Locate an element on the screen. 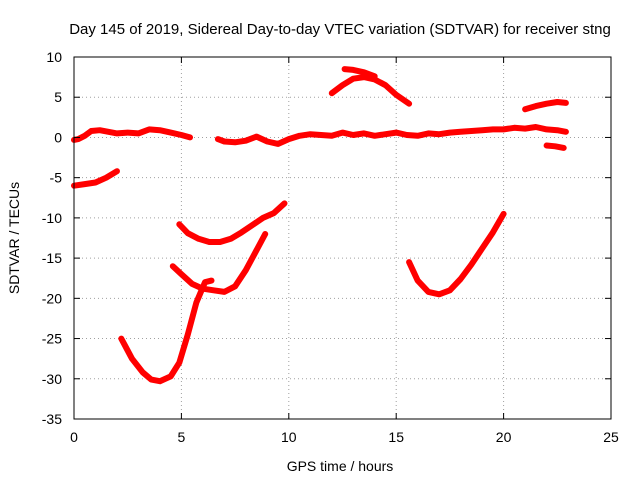 The image size is (640, 480). x-tick-label: 20 is located at coordinates (504, 437).